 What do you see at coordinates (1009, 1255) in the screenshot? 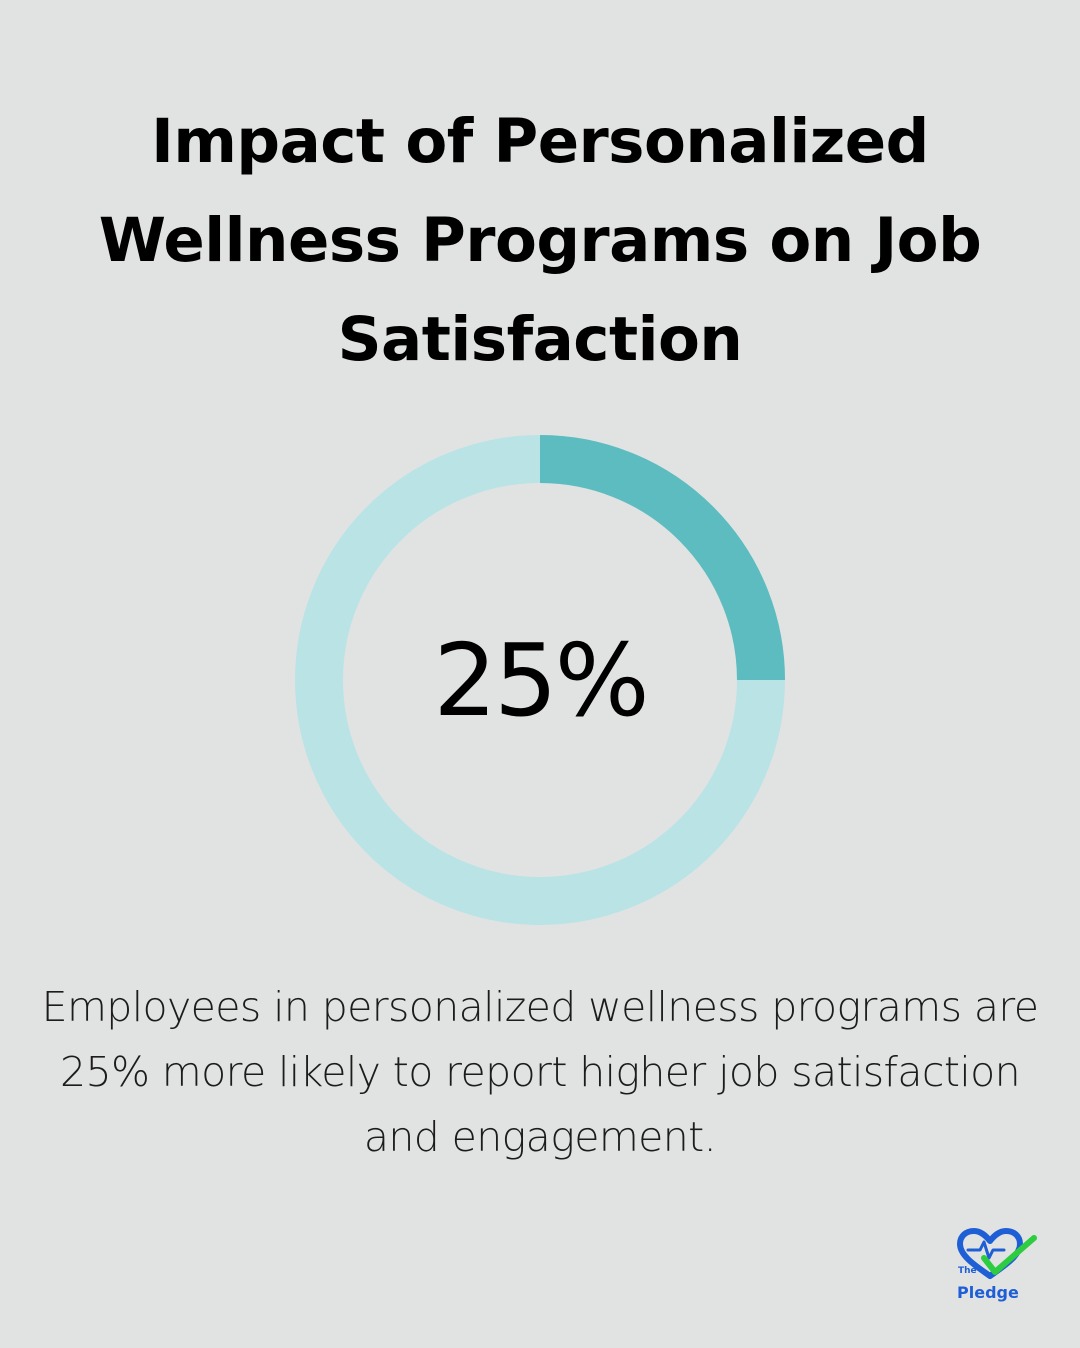
I see `check-mark` at bounding box center [1009, 1255].